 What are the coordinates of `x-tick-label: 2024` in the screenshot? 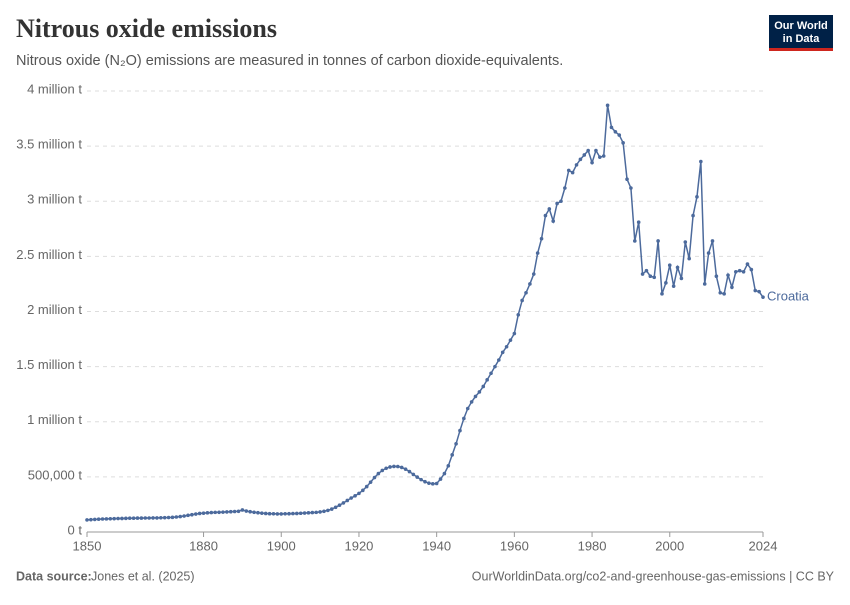 It's located at (763, 545).